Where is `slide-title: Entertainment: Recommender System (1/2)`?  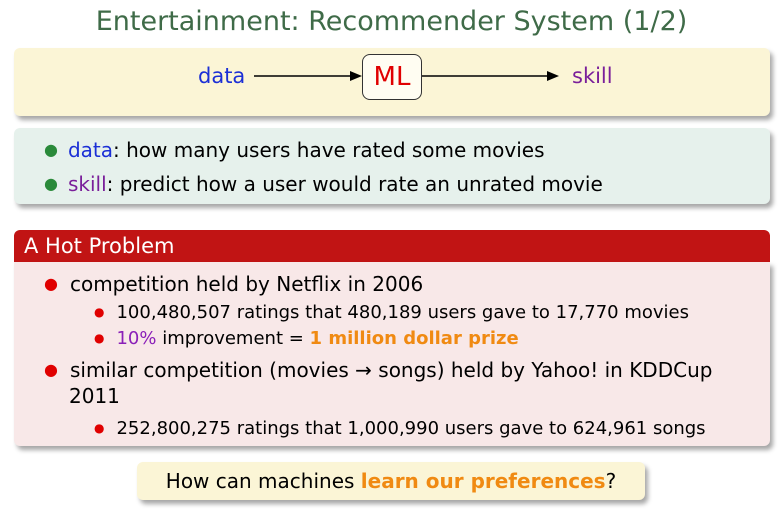 slide-title: Entertainment: Recommender System (1/2) is located at coordinates (391, 21).